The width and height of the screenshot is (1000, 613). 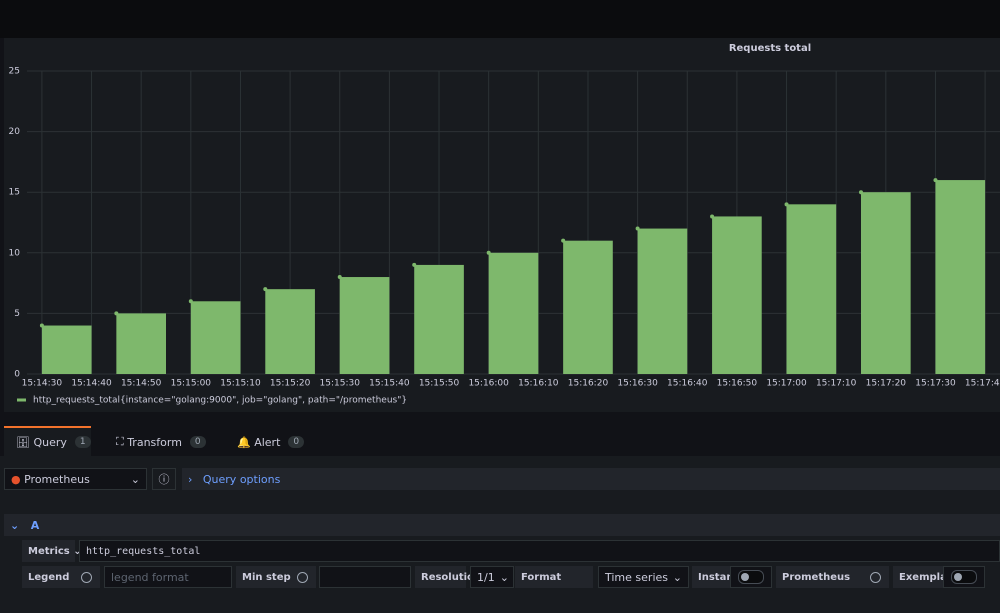 What do you see at coordinates (154, 442) in the screenshot?
I see `tab-label: Transform` at bounding box center [154, 442].